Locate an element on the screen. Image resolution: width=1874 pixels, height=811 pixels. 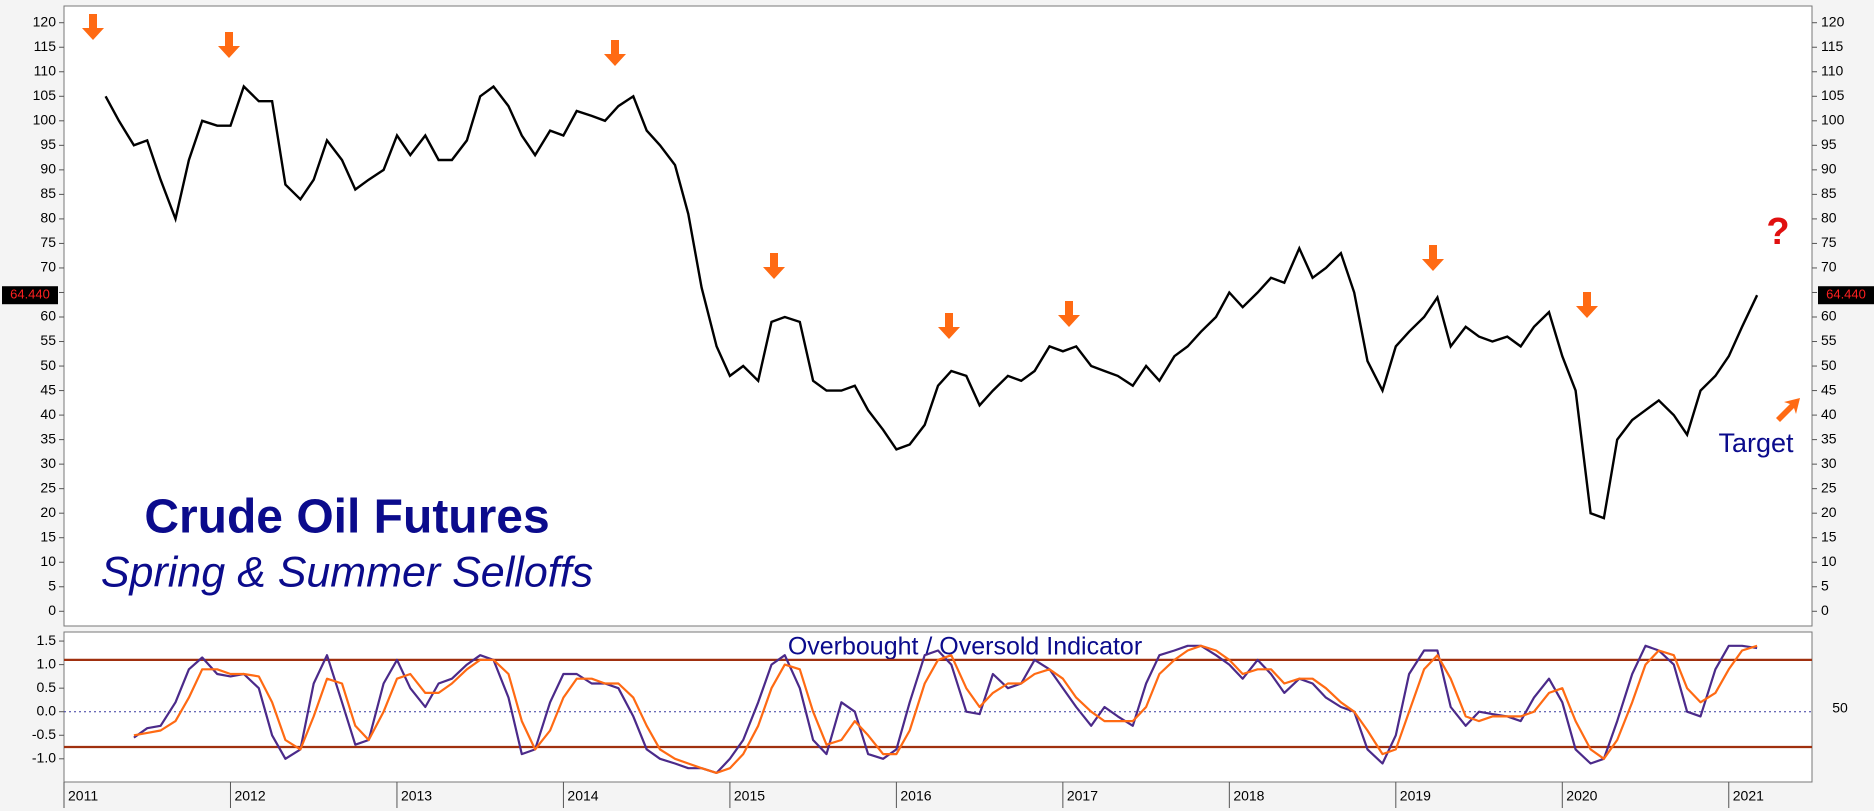
y-tick-label: 0.0 is located at coordinates (47, 710).